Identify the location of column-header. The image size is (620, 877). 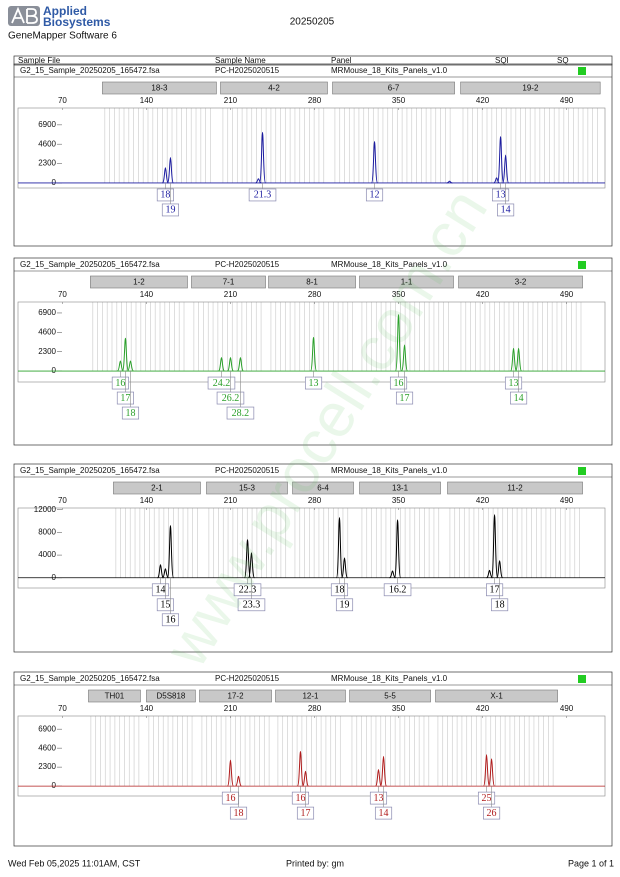
(313, 60).